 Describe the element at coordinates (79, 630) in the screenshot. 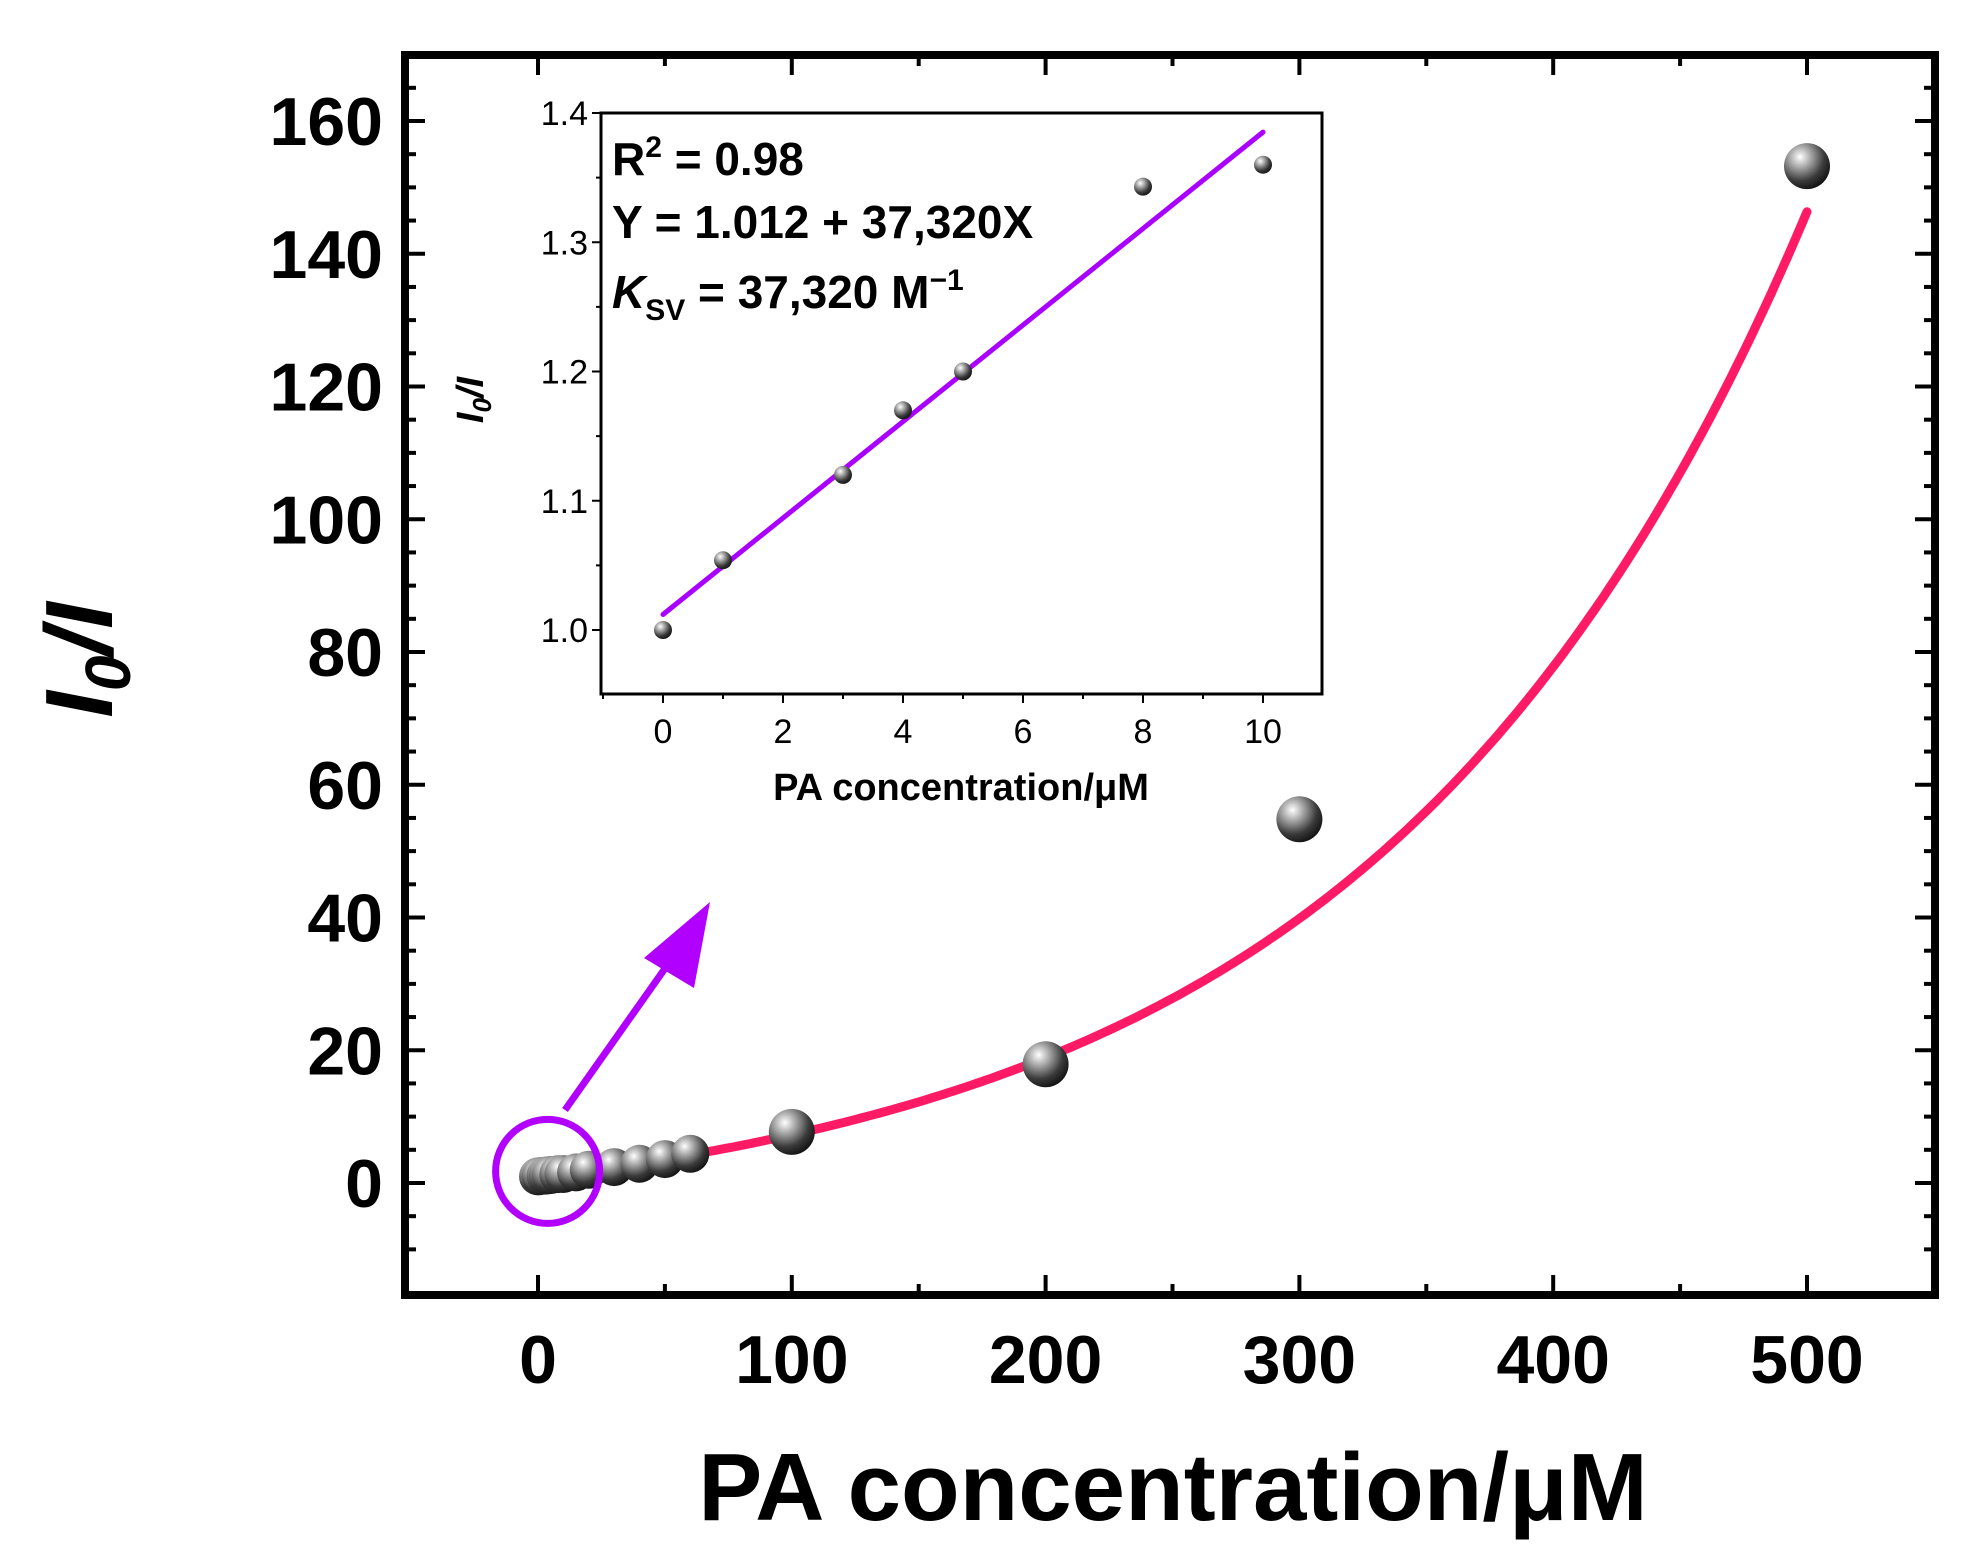

I see `main-y-label-rest: /I` at that location.